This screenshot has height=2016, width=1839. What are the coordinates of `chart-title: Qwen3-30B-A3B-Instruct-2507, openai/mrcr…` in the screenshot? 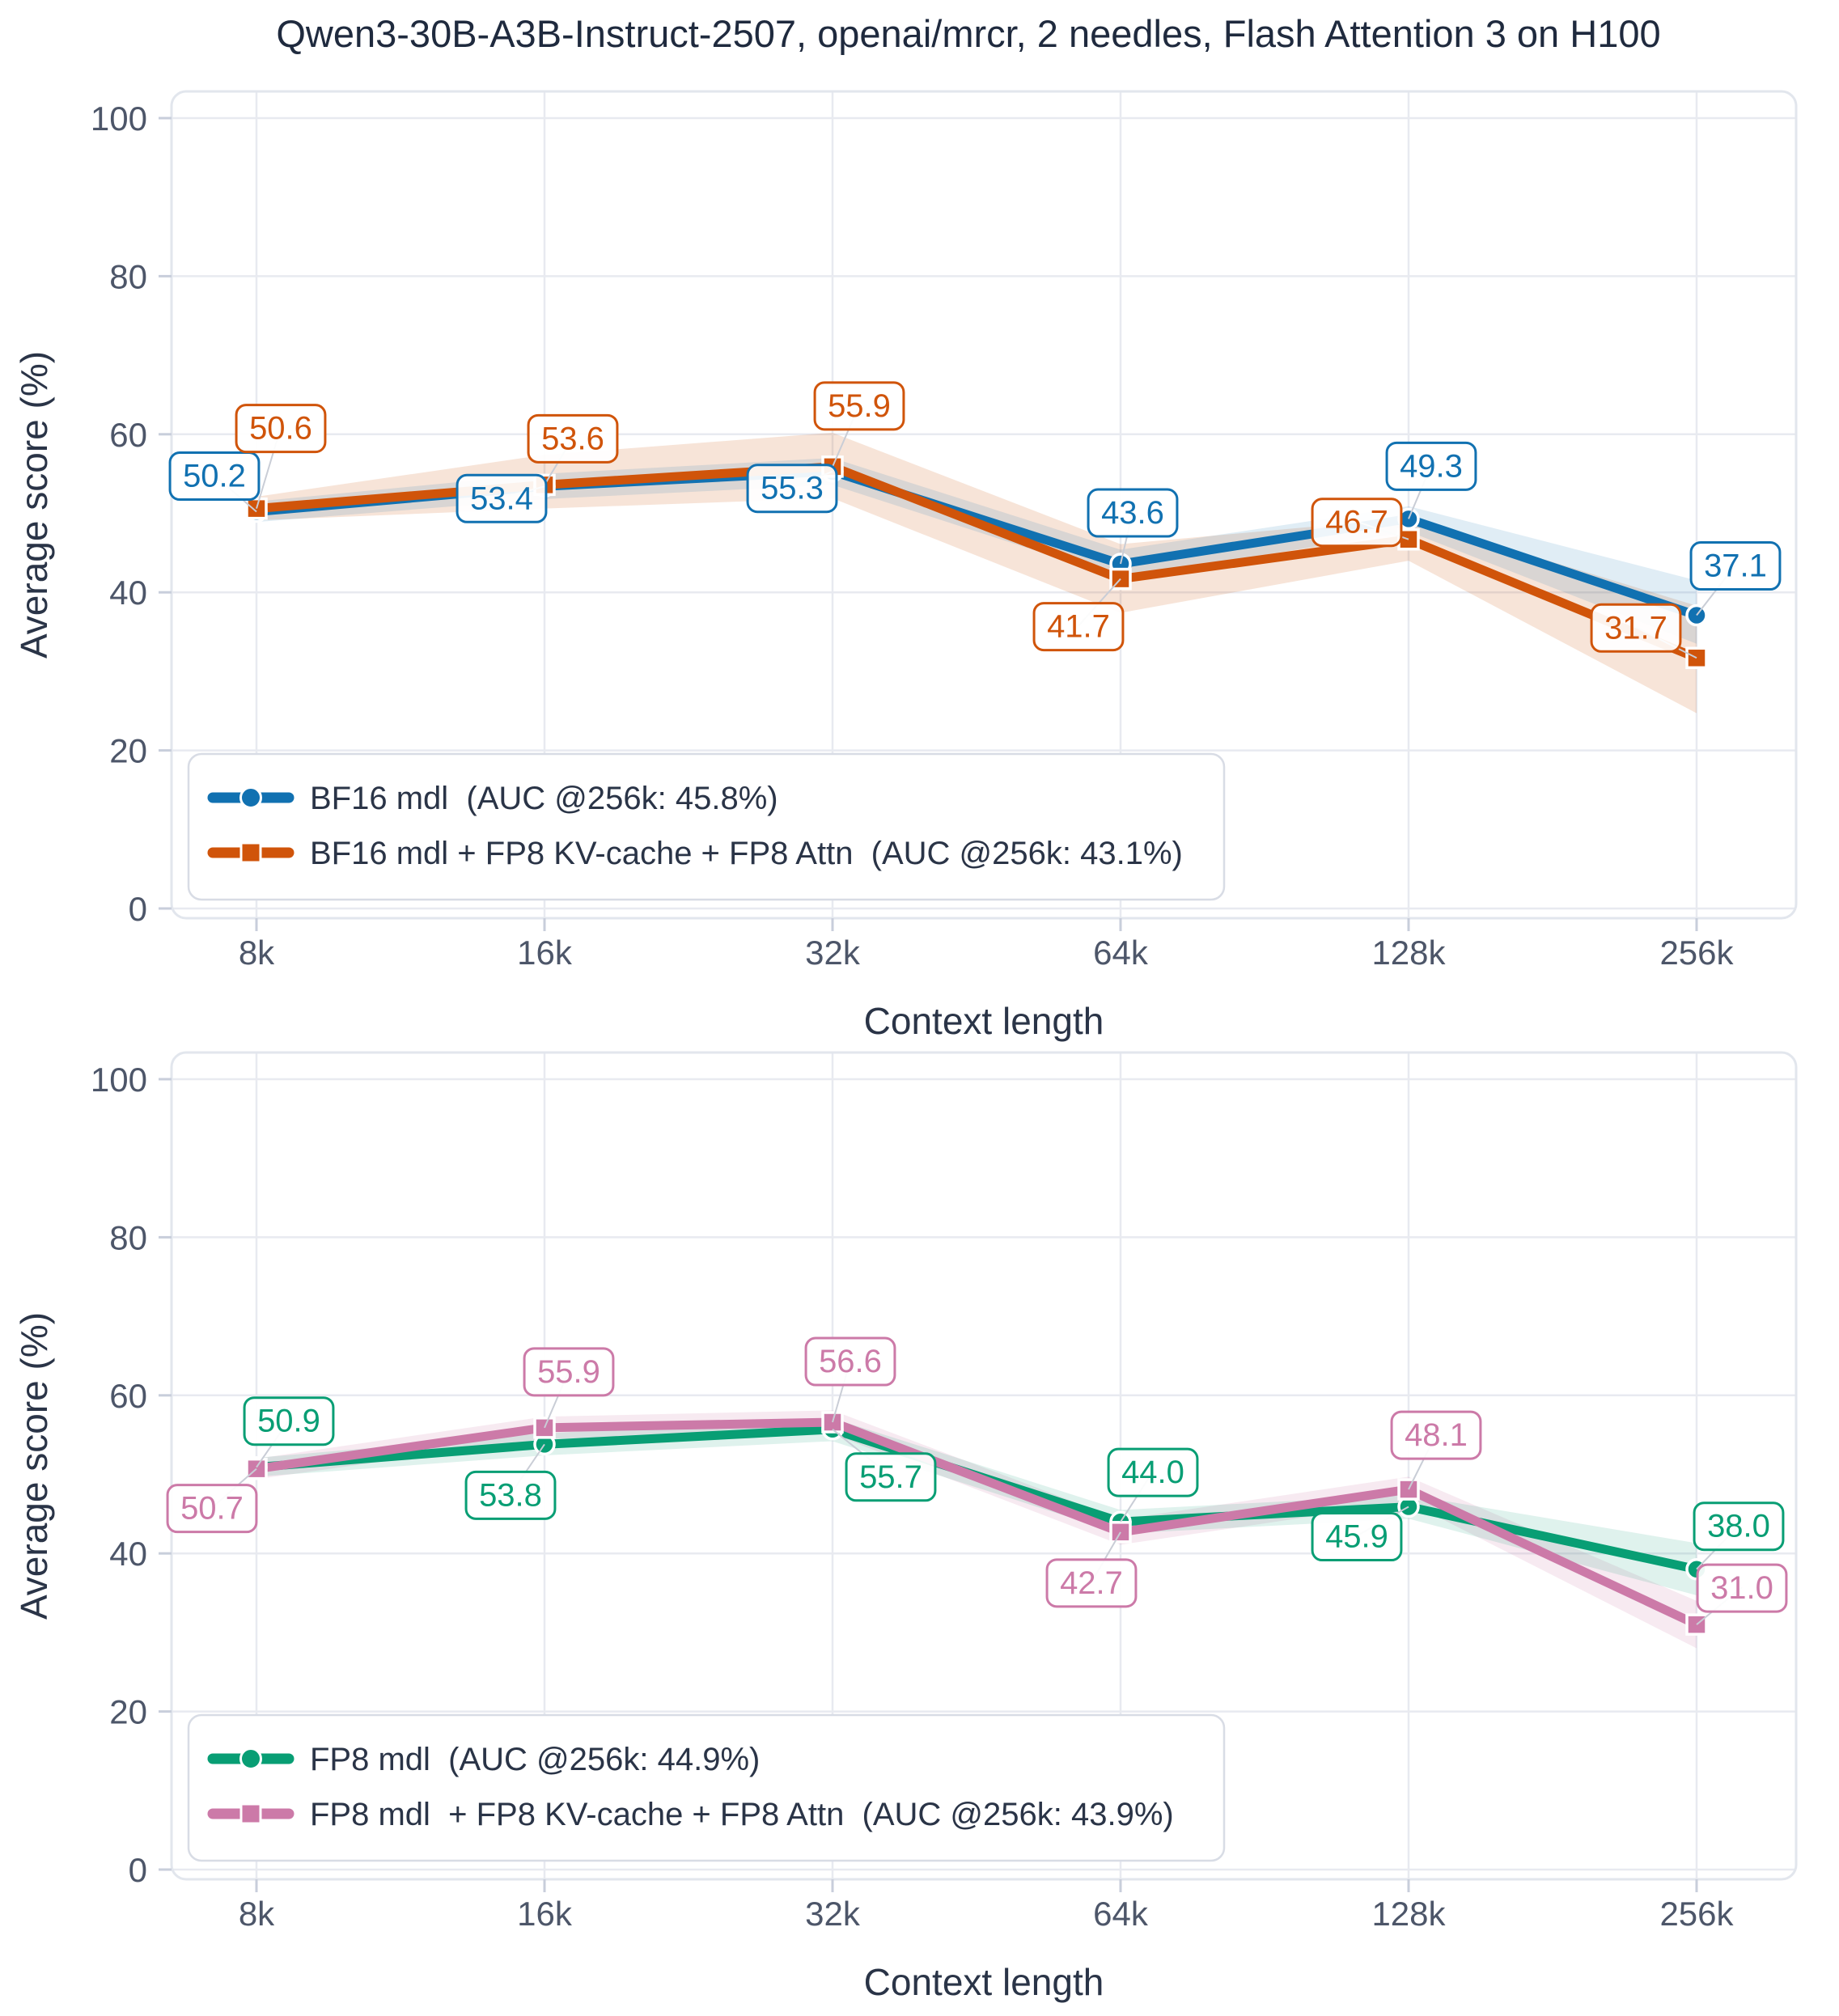 It's located at (968, 33).